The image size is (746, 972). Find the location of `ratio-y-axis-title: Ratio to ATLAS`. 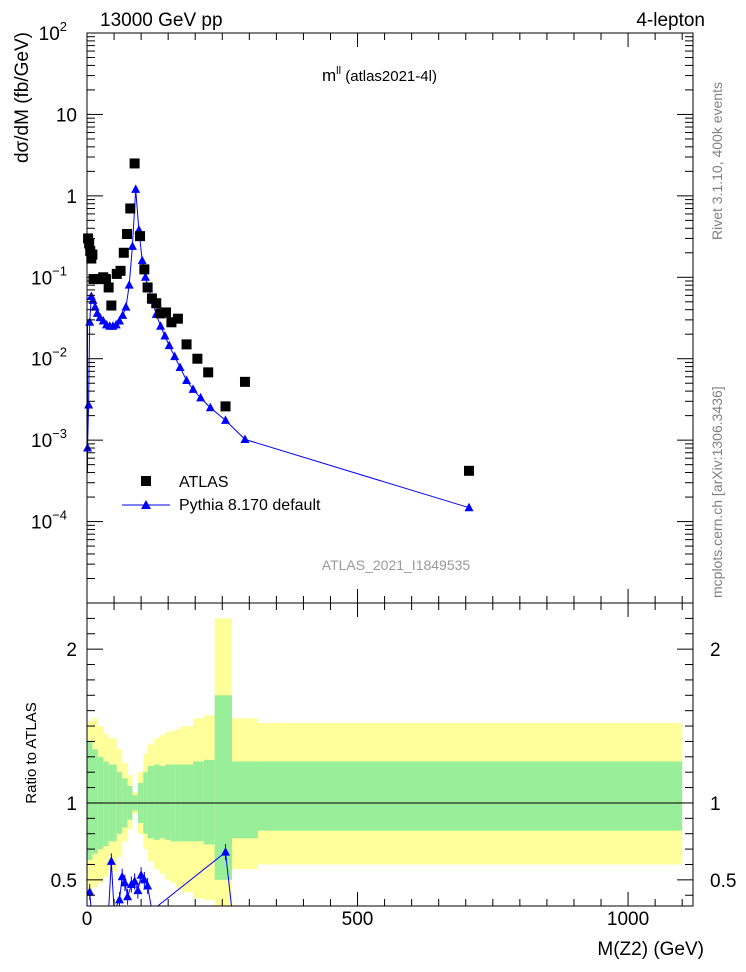

ratio-y-axis-title: Ratio to ATLAS is located at coordinates (31, 752).